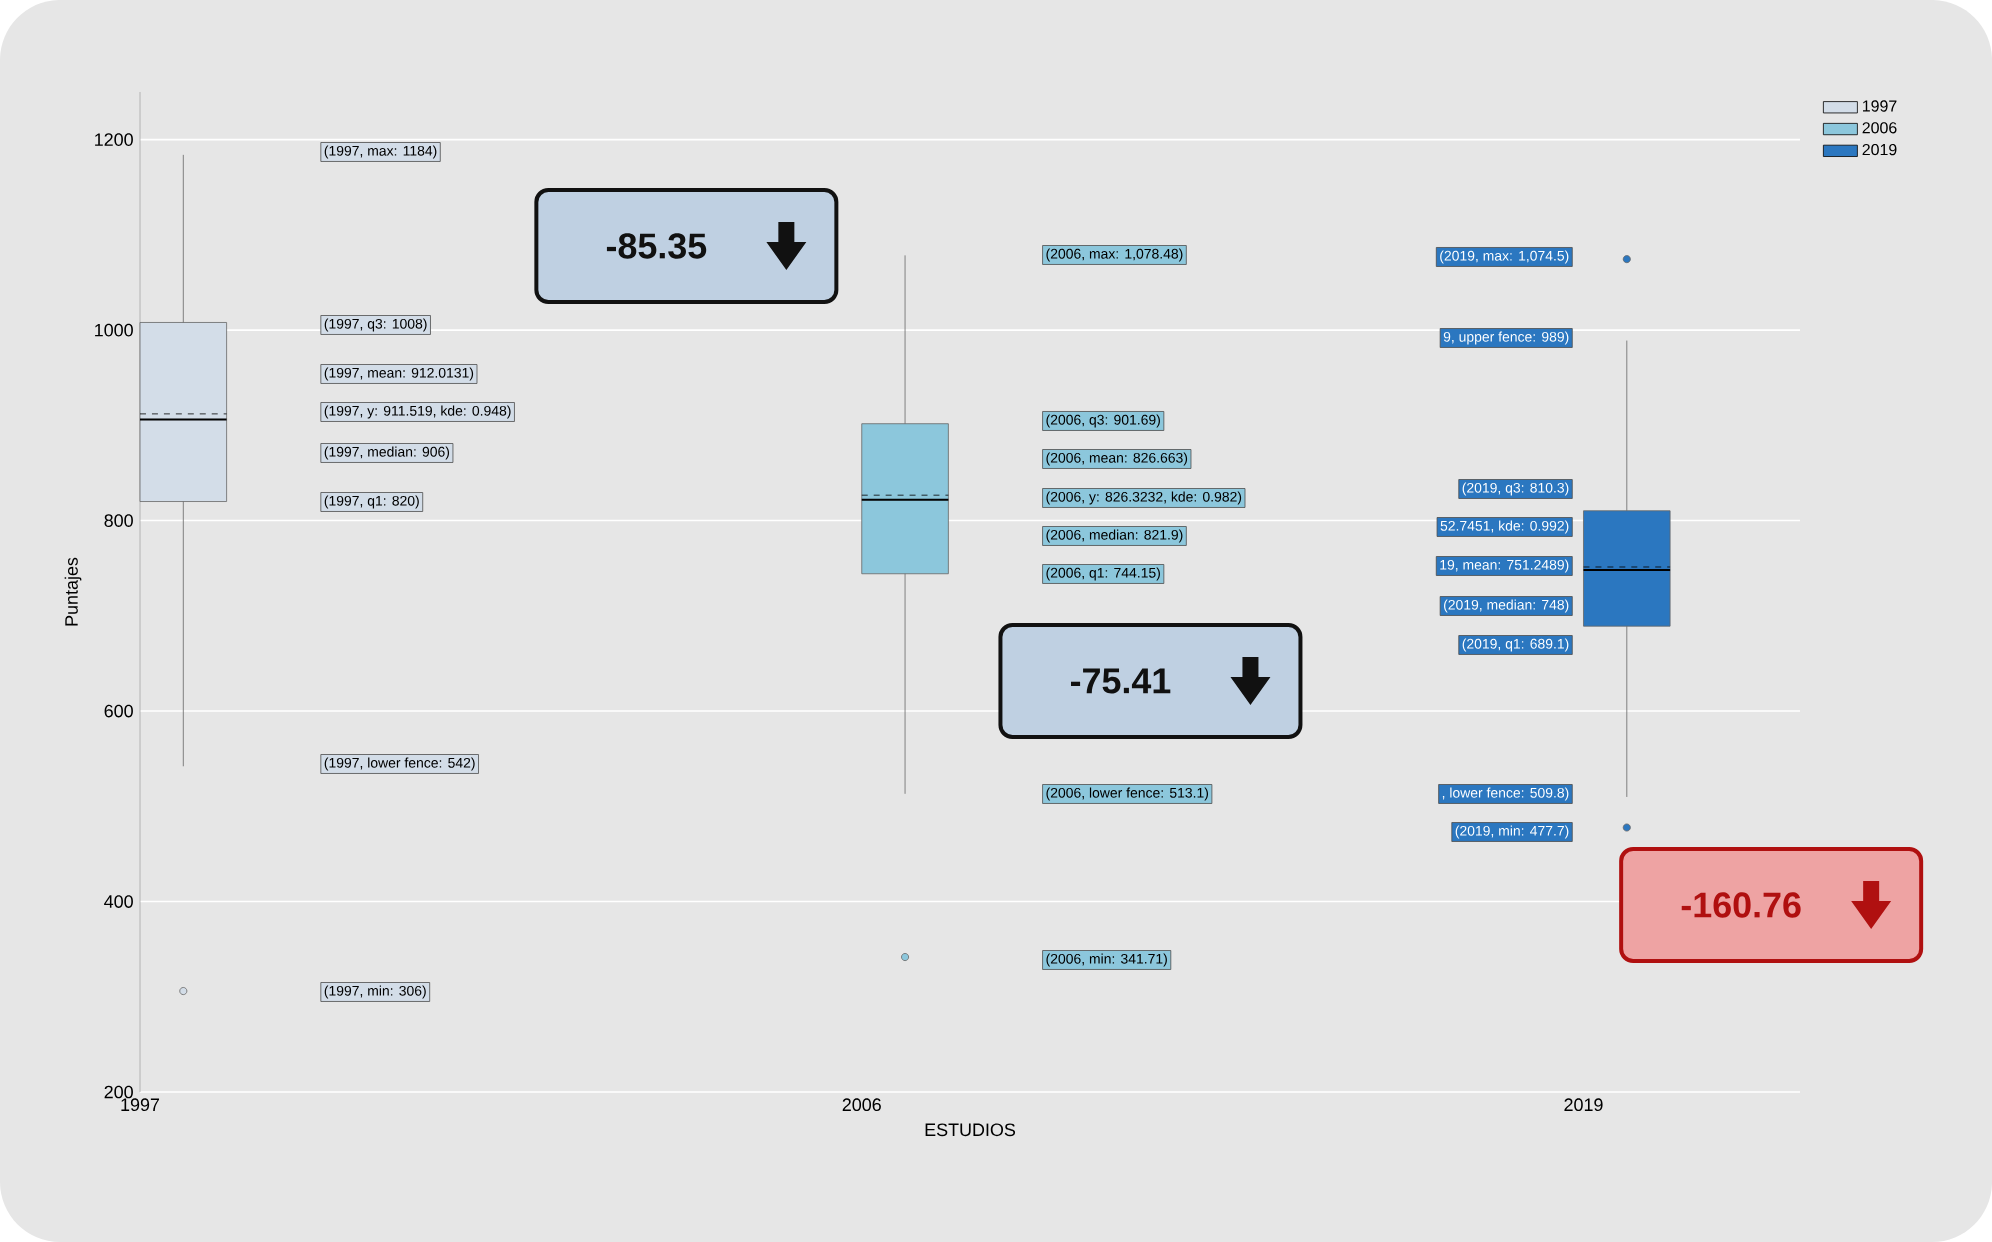 Image resolution: width=1992 pixels, height=1242 pixels. Describe the element at coordinates (861, 1105) in the screenshot. I see `x-tick-label: 2006` at that location.